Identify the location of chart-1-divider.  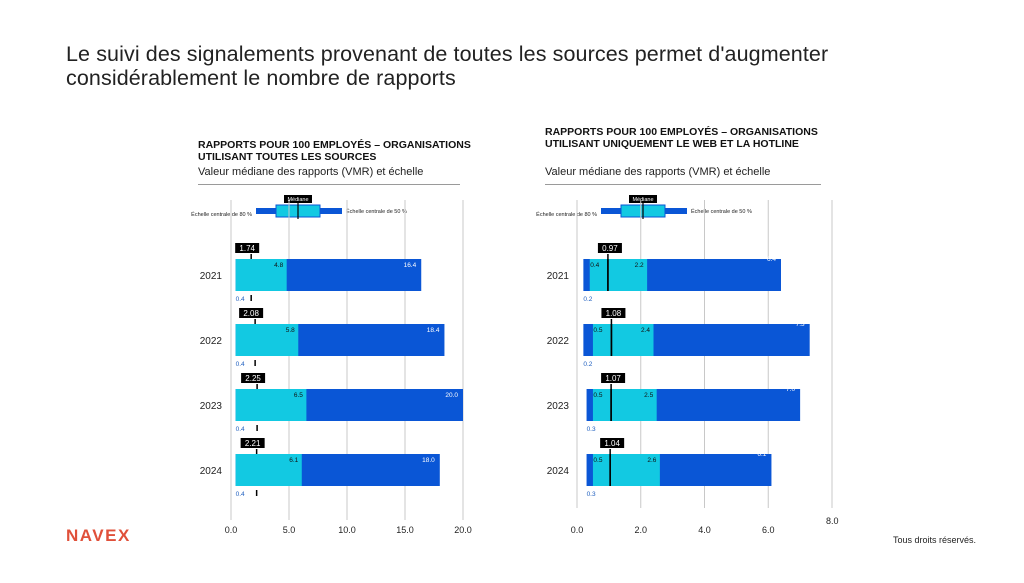
(329, 184).